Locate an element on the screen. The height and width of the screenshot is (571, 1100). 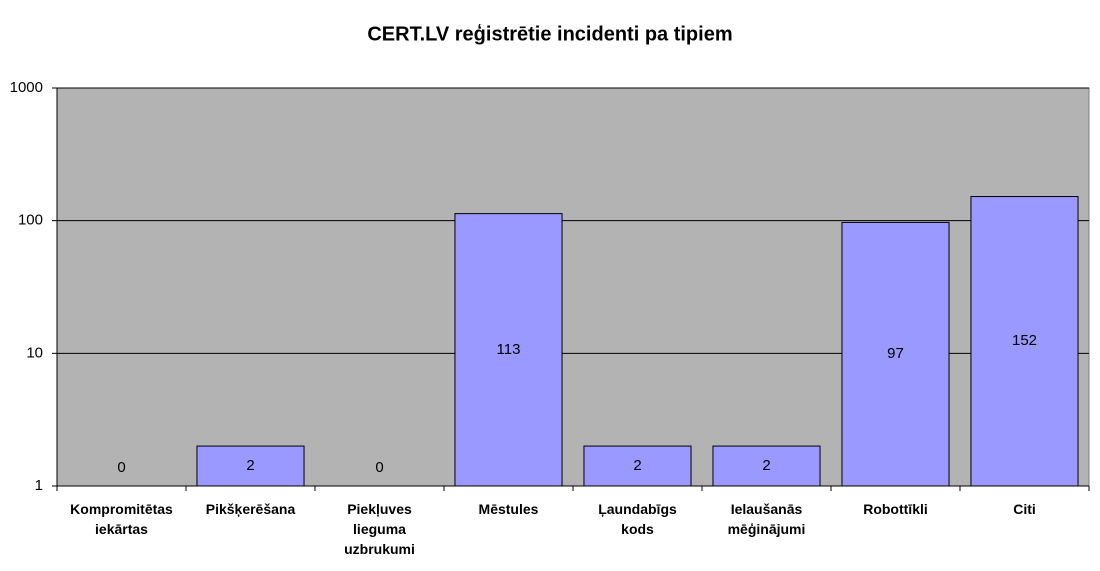
x-tick-label: Robottīkli is located at coordinates (895, 509).